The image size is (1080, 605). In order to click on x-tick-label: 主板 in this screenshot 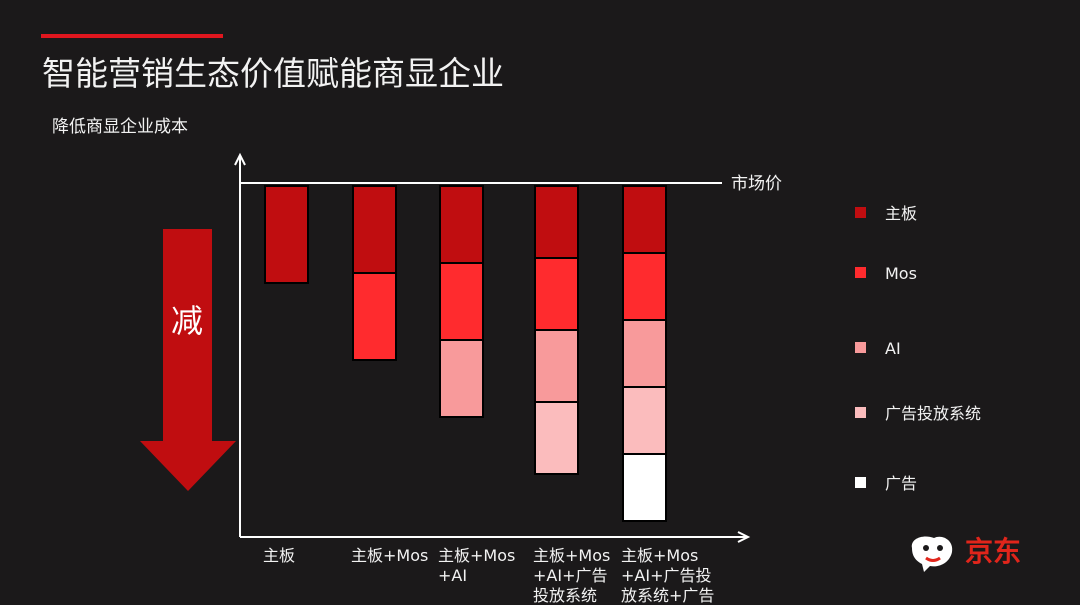, I will do `click(279, 555)`.